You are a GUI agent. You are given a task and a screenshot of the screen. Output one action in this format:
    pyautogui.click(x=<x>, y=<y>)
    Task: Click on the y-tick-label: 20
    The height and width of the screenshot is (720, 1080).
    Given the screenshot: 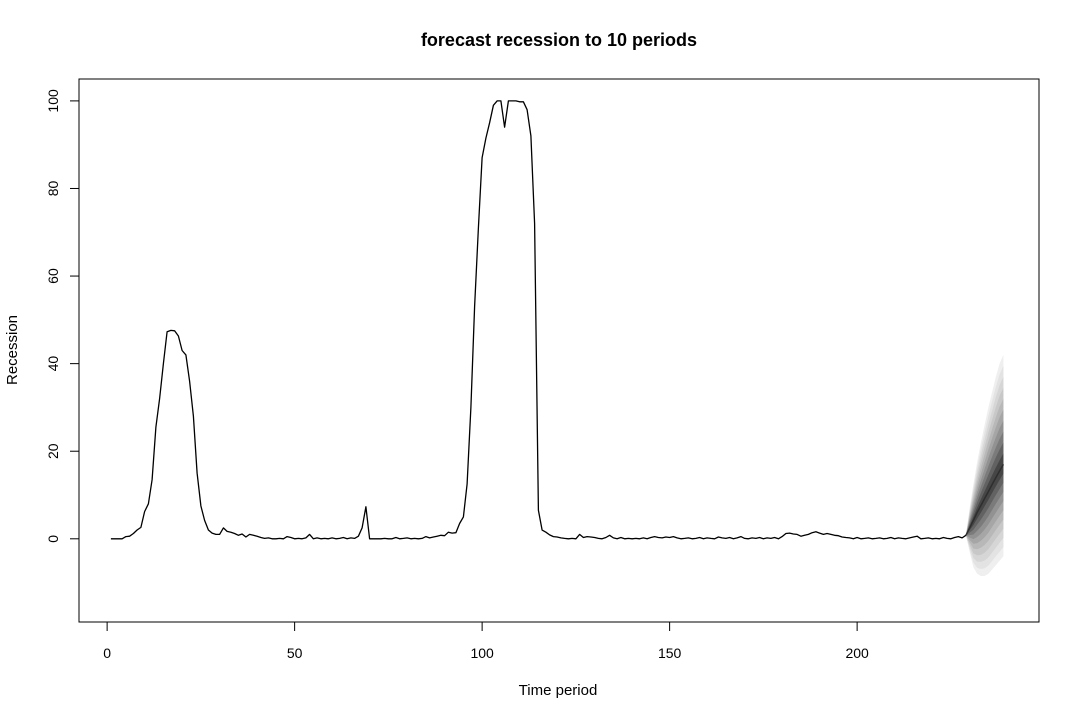 What is the action you would take?
    pyautogui.click(x=53, y=451)
    